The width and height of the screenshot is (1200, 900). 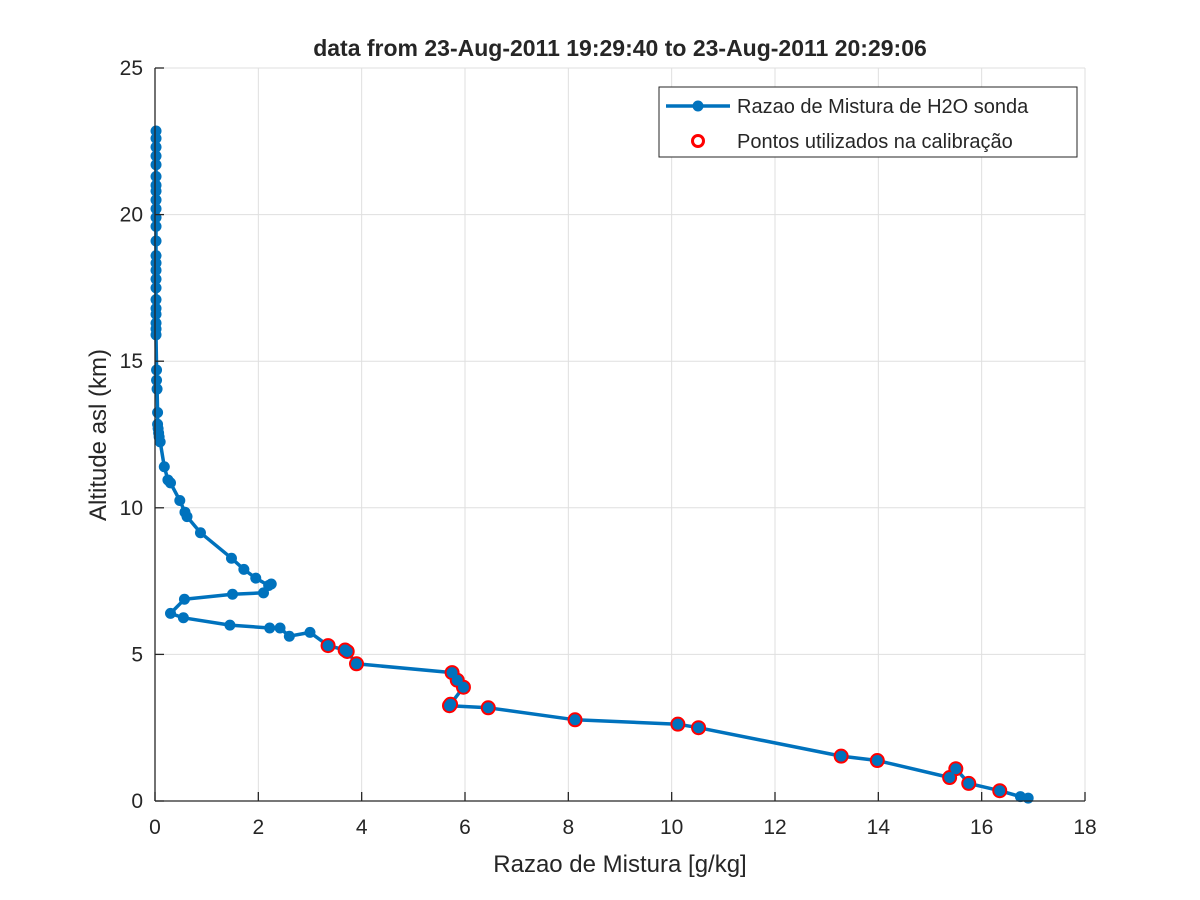 I want to click on legend-dot-sample, so click(x=698, y=106).